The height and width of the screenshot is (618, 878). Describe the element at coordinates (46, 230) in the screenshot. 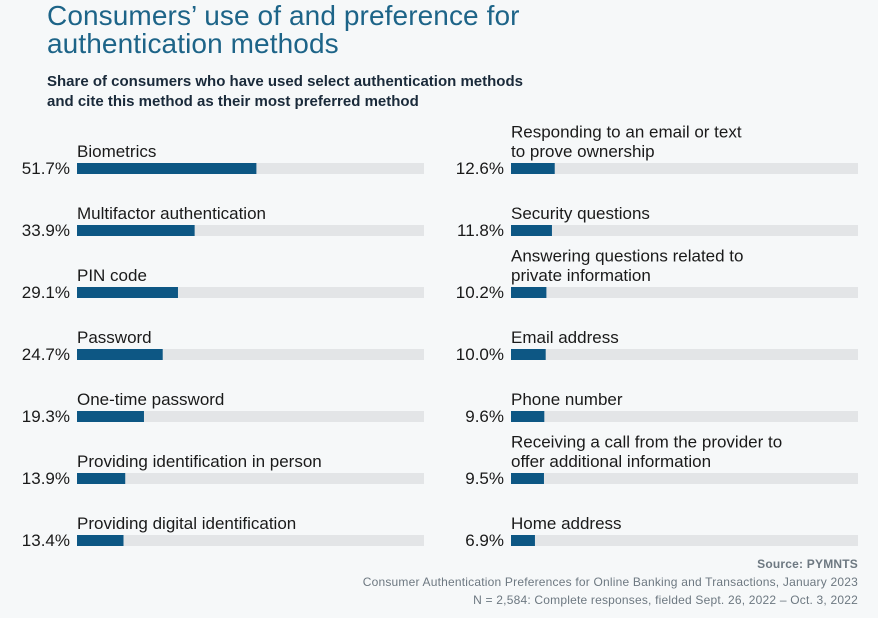

I see `value-label: 33.9%` at that location.